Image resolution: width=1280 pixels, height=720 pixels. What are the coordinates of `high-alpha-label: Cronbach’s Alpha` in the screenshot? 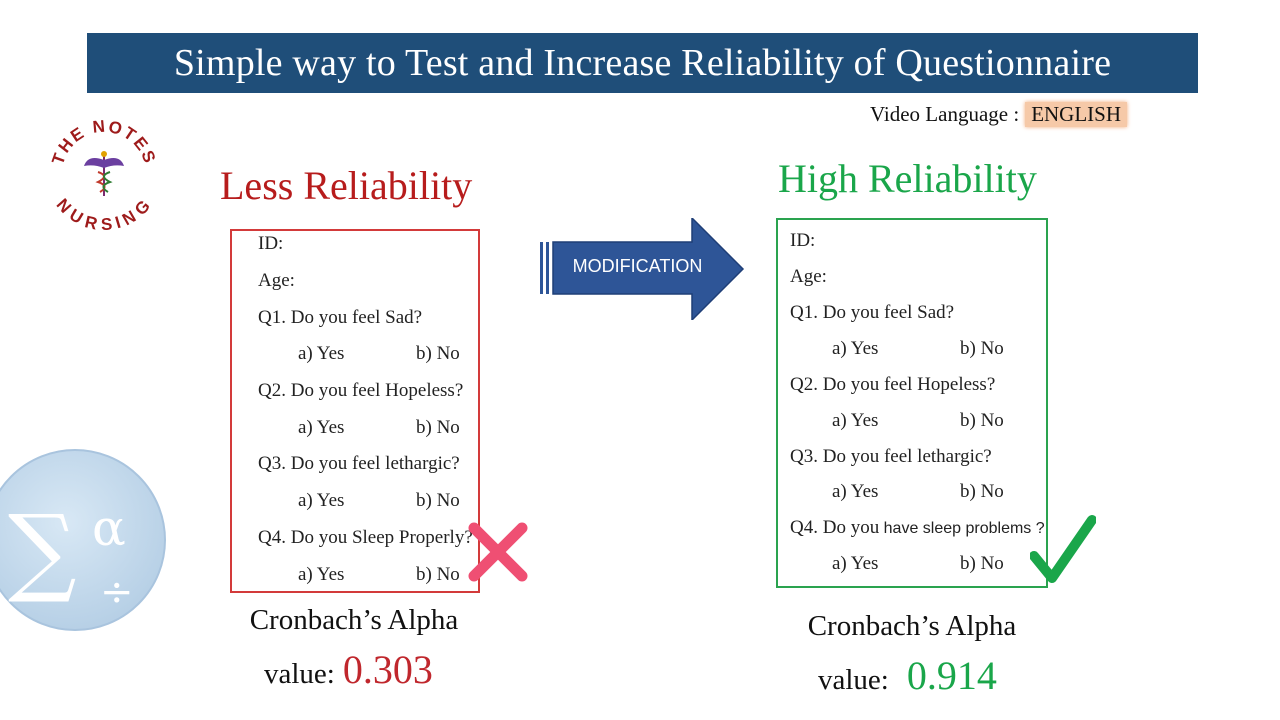 It's located at (912, 626).